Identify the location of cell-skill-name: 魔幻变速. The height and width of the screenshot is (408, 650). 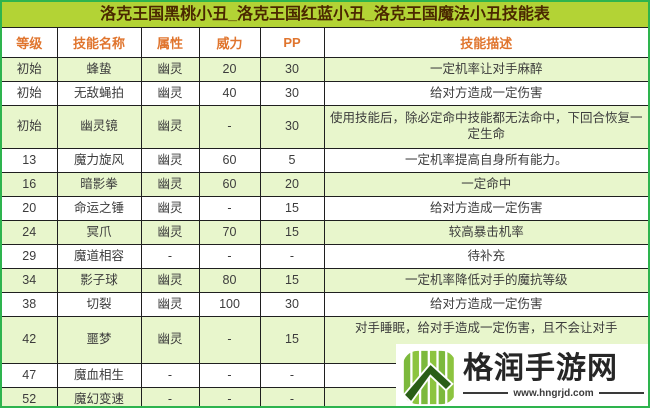
(99, 396).